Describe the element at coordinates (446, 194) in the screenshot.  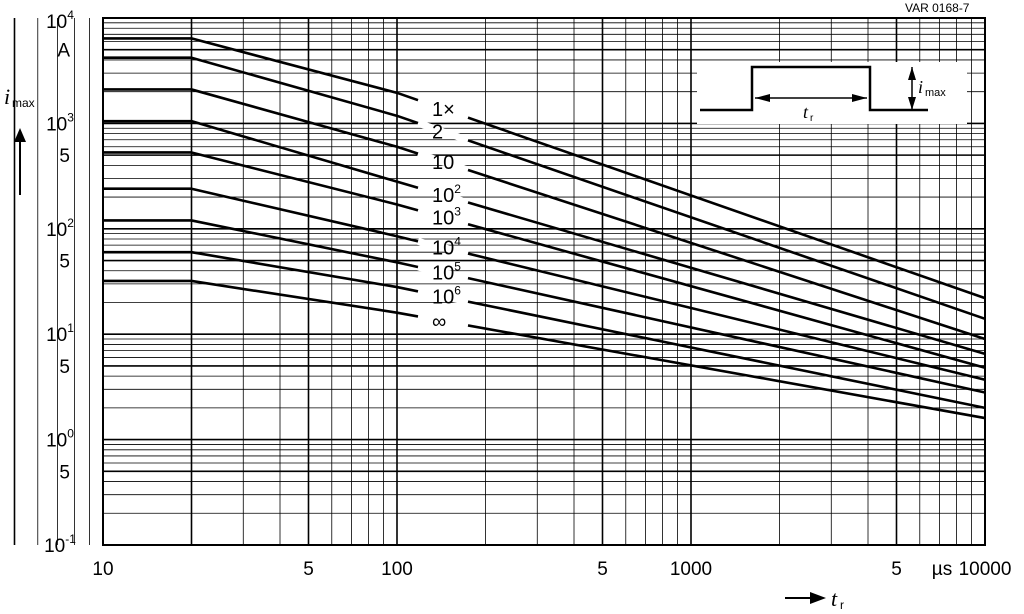
I see `series-label: 102` at that location.